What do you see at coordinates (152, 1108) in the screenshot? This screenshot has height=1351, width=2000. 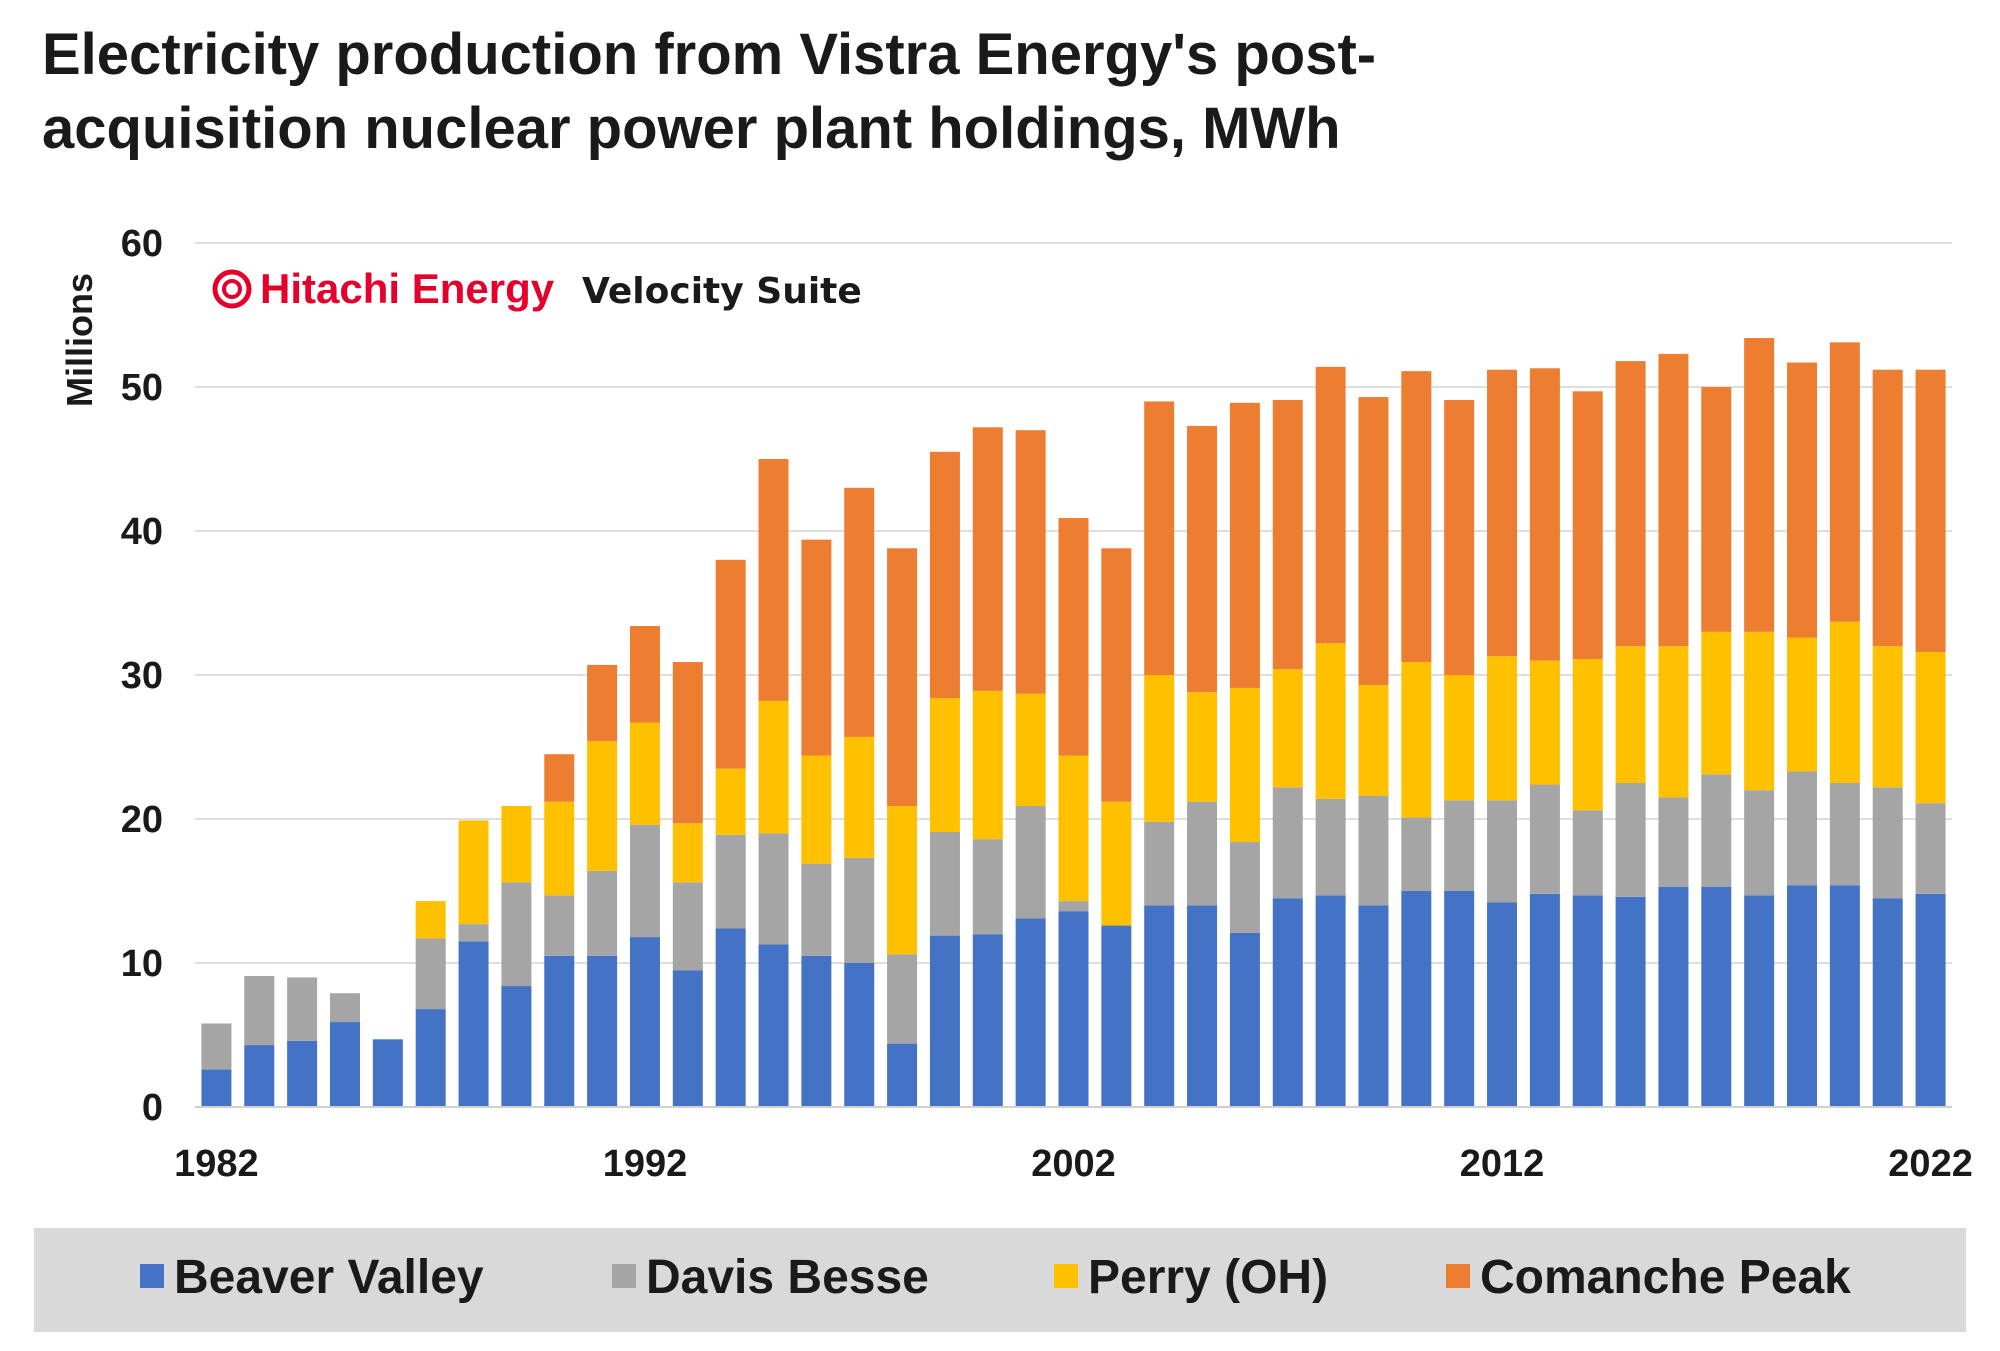 I see `y-tick-label: 0` at bounding box center [152, 1108].